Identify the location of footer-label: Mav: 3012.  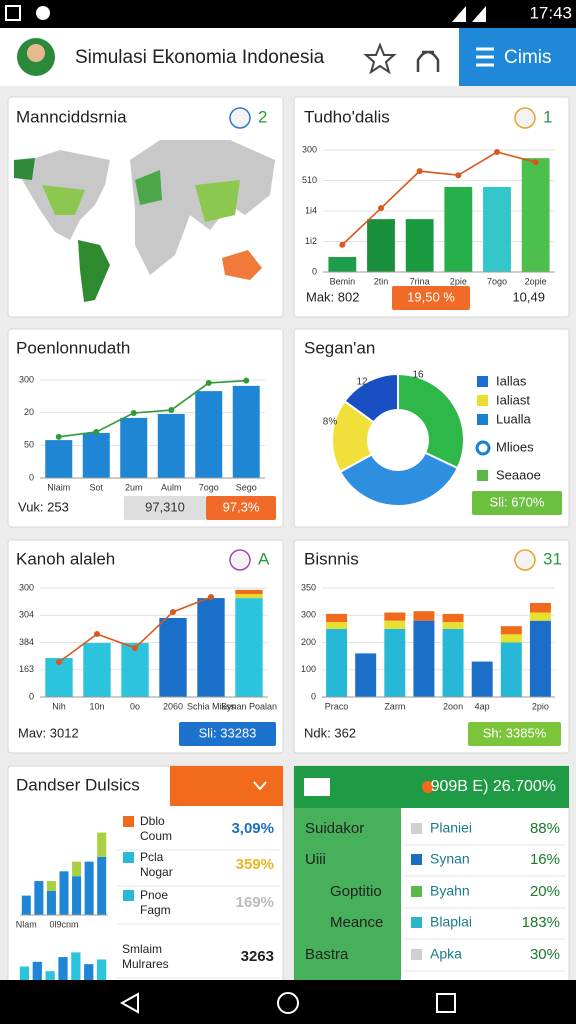
(48, 732).